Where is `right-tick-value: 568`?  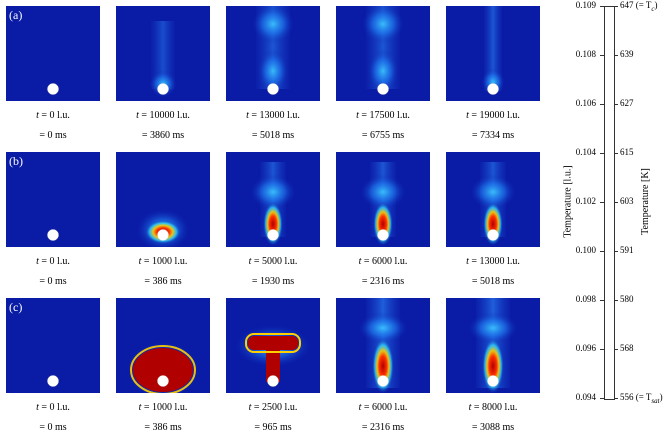
right-tick-value: 568 is located at coordinates (627, 348).